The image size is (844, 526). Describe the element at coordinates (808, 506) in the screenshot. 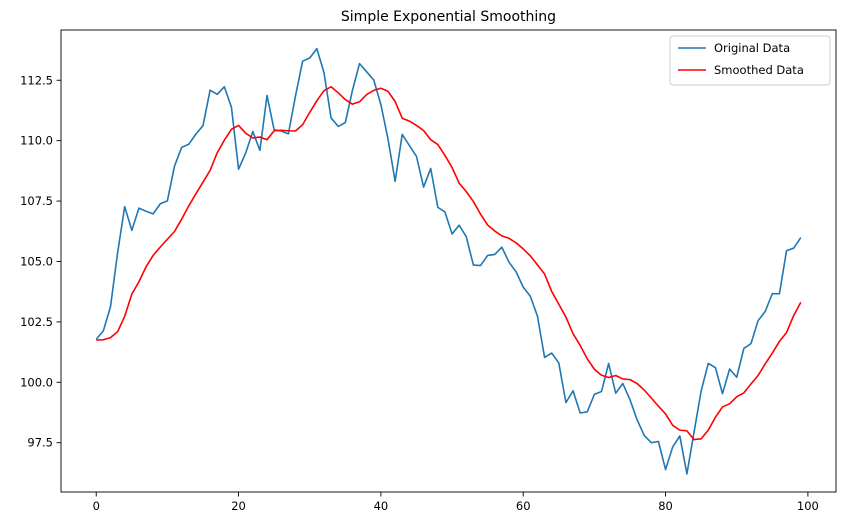

I see `x-tick-label: 100` at that location.